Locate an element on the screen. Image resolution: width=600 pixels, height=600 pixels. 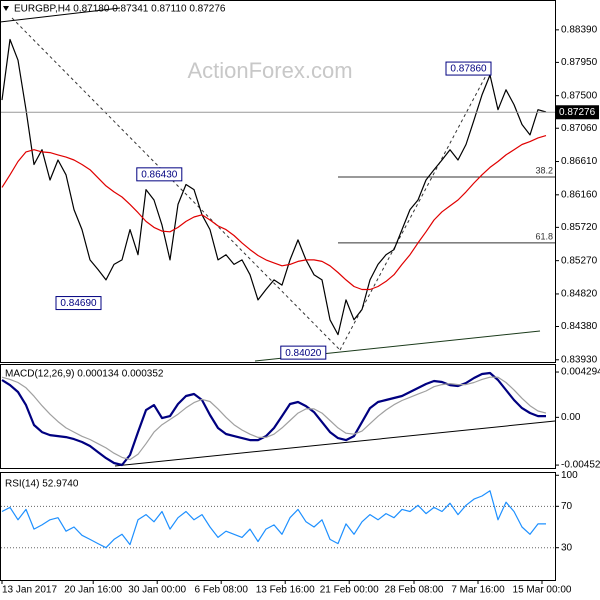
y-tick-label: 0.00 is located at coordinates (571, 417).